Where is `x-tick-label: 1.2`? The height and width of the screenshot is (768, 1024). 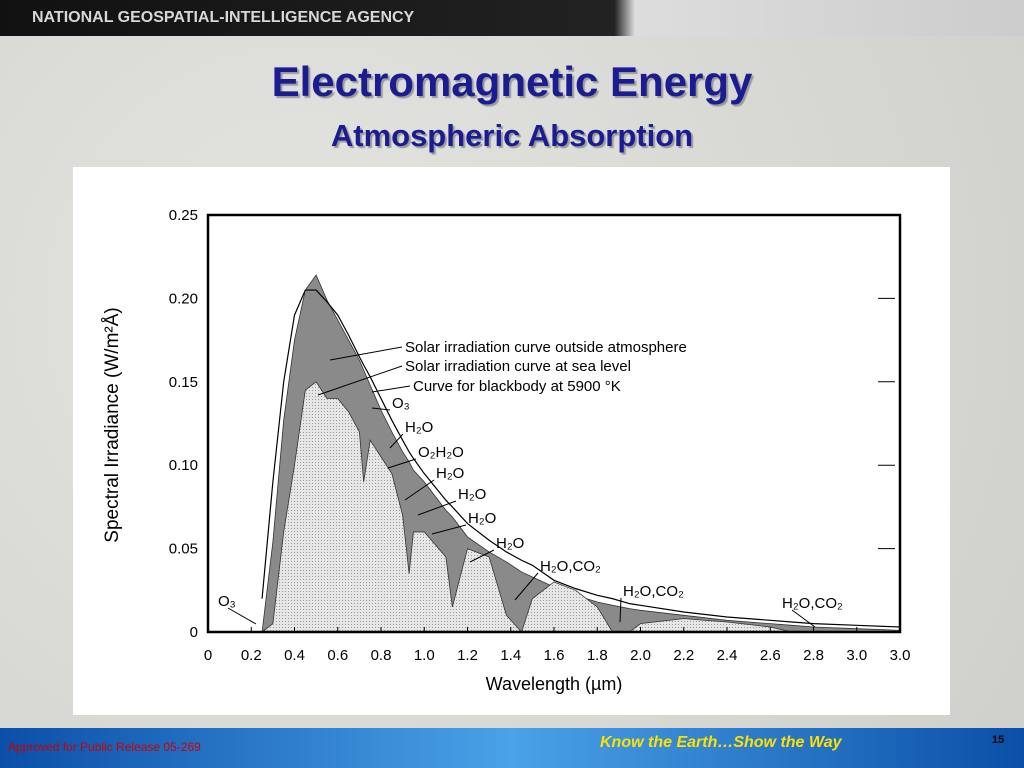 x-tick-label: 1.2 is located at coordinates (467, 655).